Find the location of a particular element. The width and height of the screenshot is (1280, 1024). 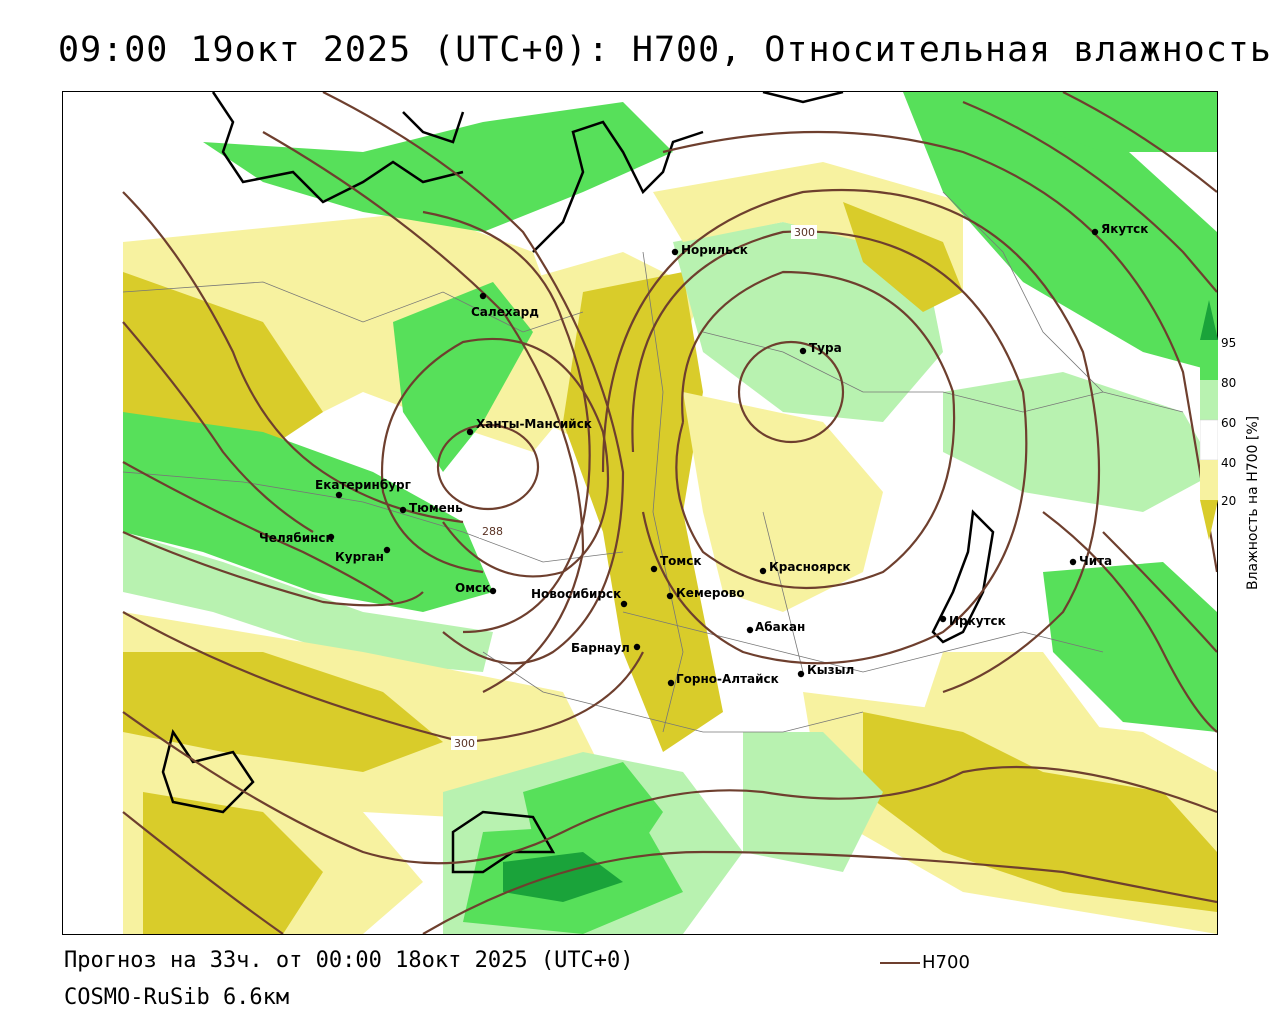

city-gornoaltaysk: Горно-Алтайск is located at coordinates (723, 679).